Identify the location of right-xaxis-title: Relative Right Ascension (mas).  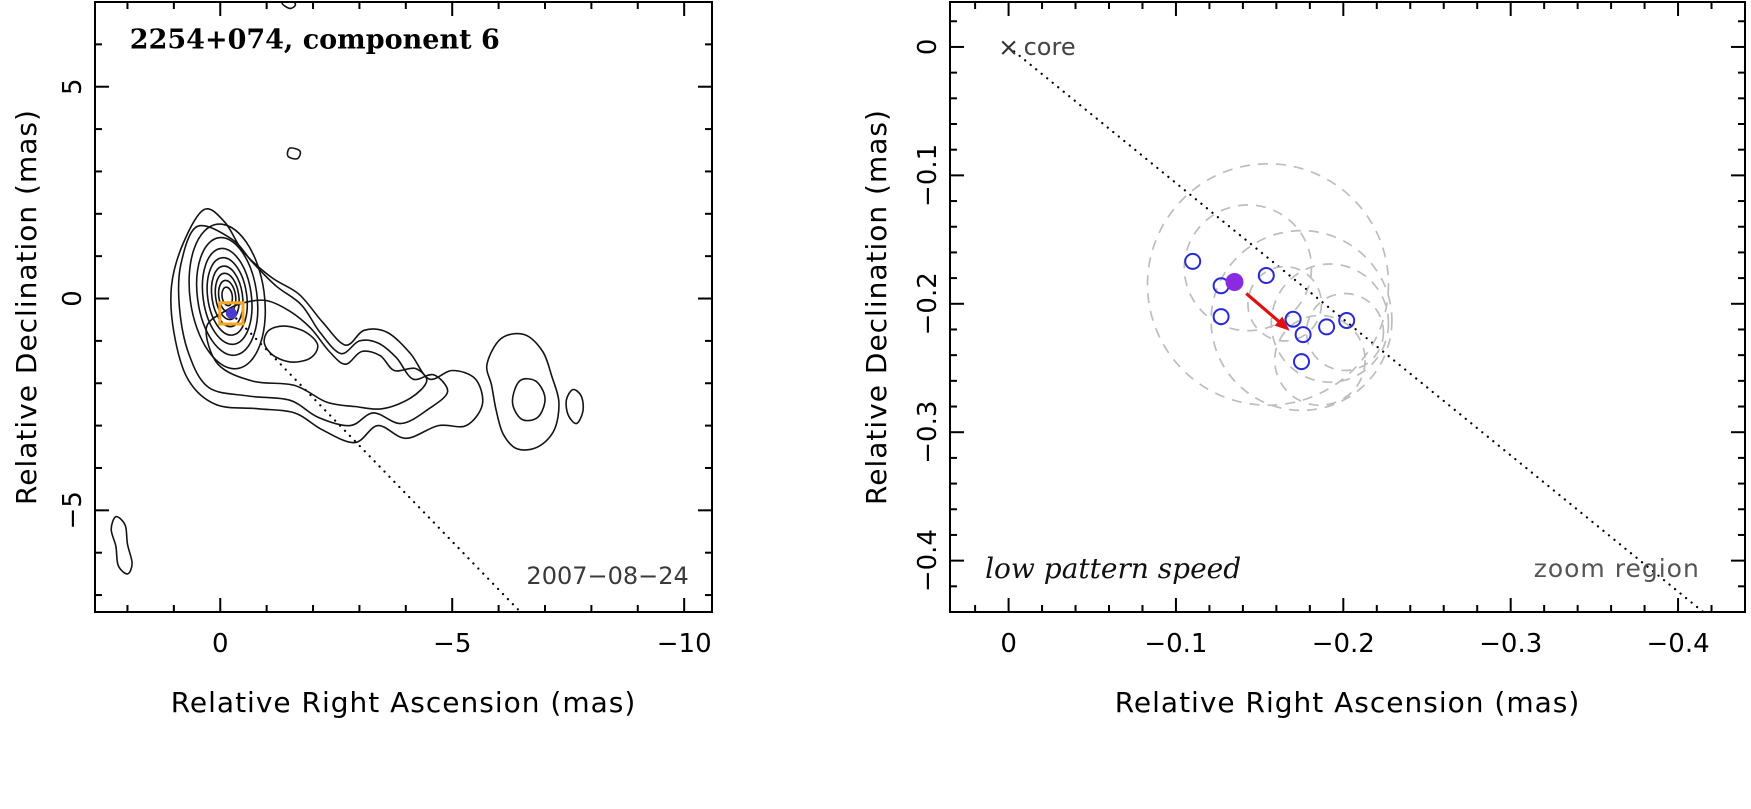
(1347, 702).